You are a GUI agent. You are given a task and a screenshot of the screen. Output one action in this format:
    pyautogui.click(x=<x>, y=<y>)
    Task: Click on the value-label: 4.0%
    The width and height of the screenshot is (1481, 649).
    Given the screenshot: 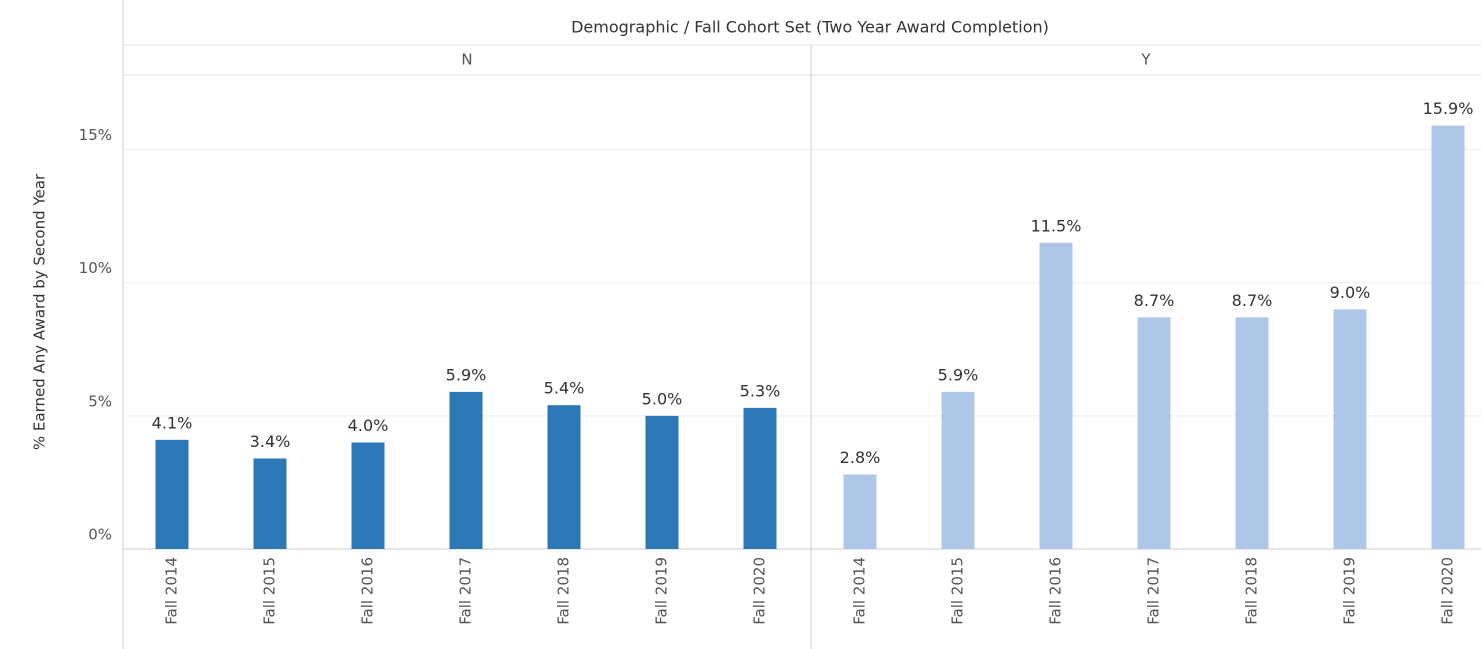 What is the action you would take?
    pyautogui.click(x=368, y=425)
    